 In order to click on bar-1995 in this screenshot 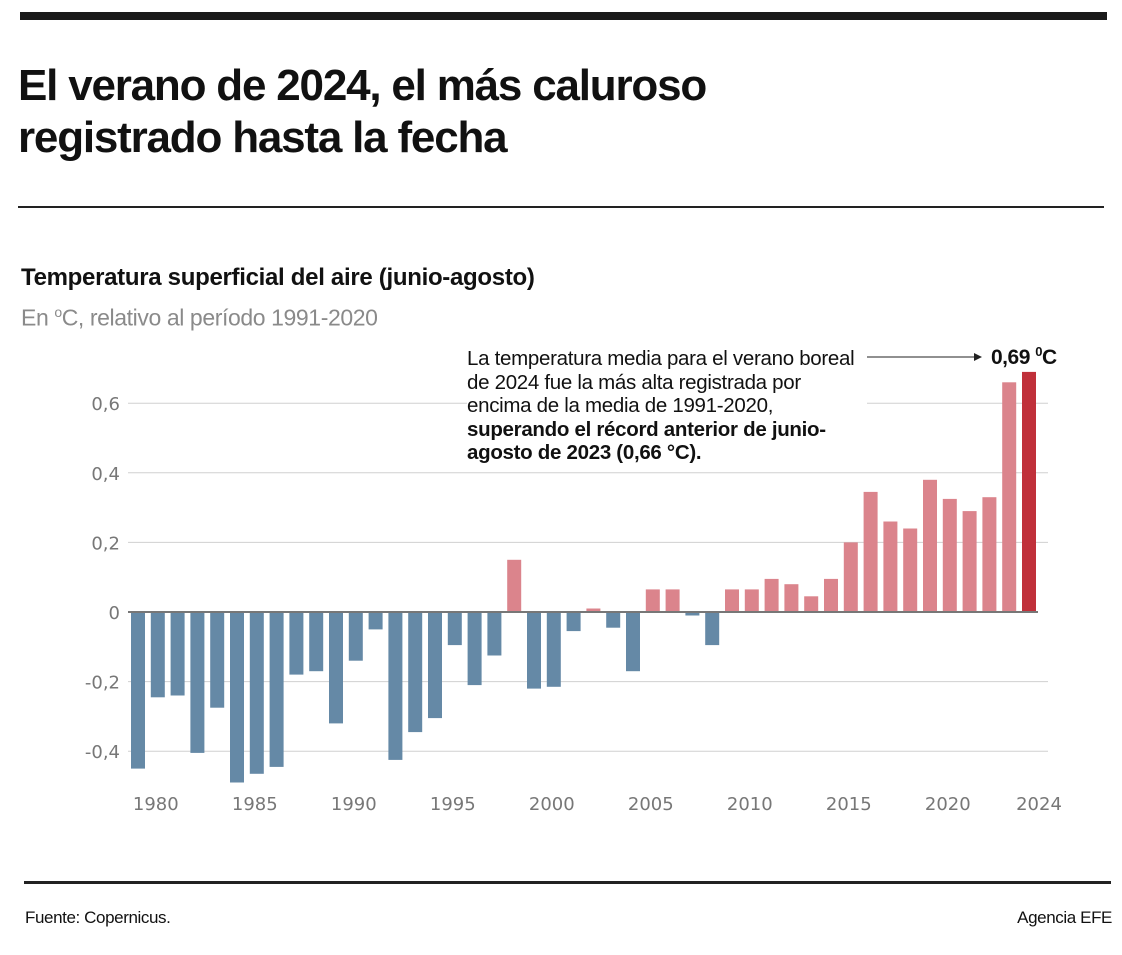, I will do `click(454, 629)`.